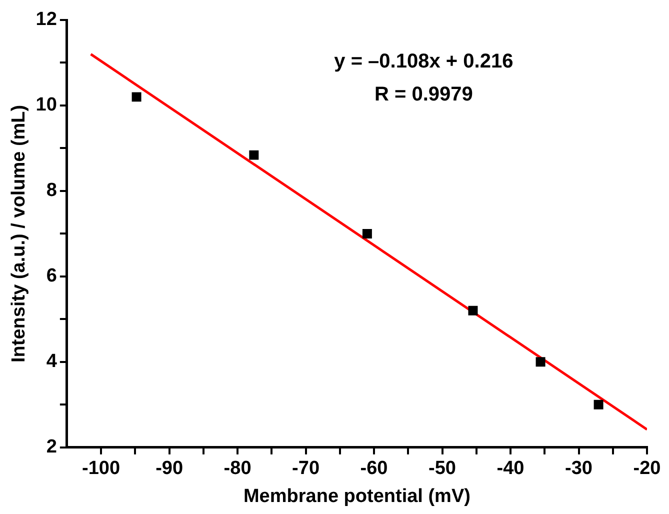 This screenshot has width=669, height=514. What do you see at coordinates (578, 469) in the screenshot?
I see `x-tick-label: -30` at bounding box center [578, 469].